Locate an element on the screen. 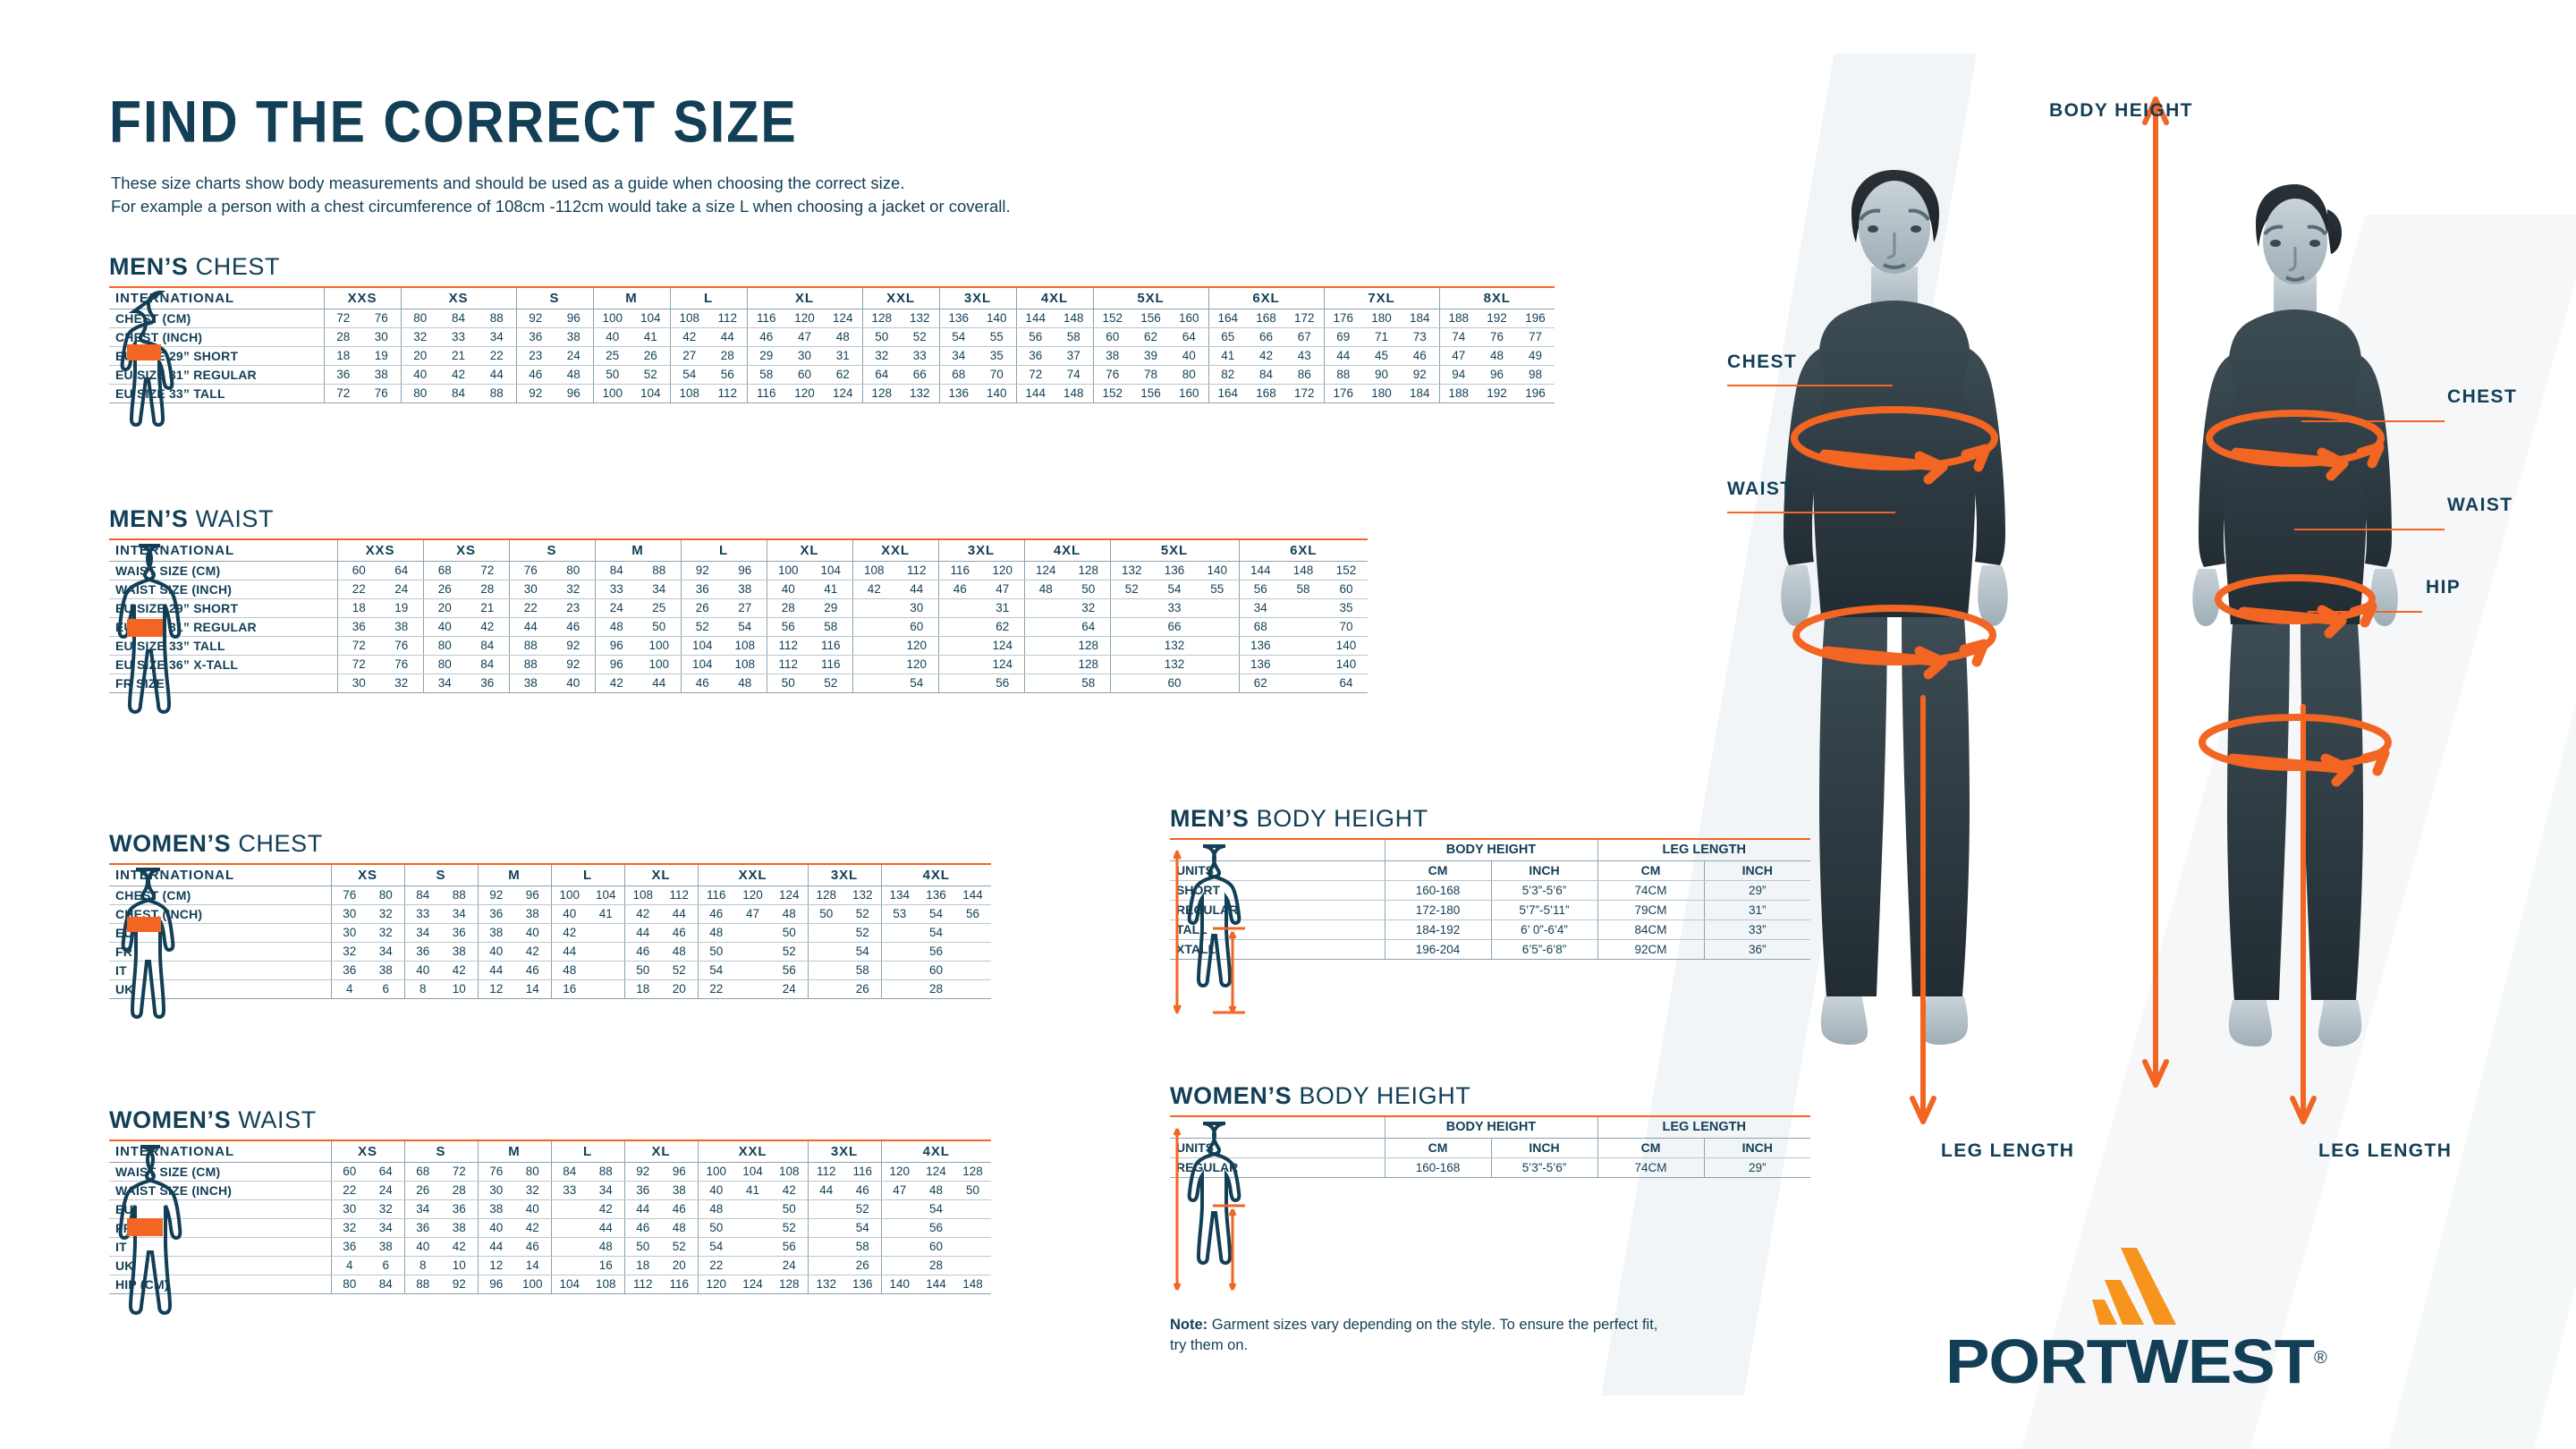  table-cell: 172 is located at coordinates (1304, 318).